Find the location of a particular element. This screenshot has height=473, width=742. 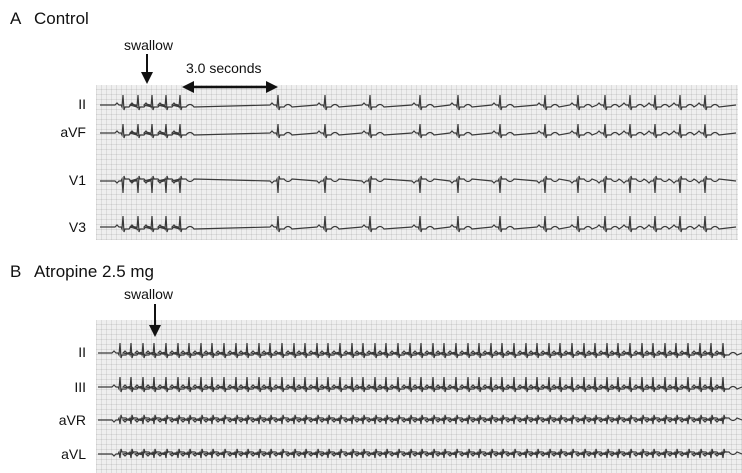

panel-b-swallow-arrow is located at coordinates (155, 320).